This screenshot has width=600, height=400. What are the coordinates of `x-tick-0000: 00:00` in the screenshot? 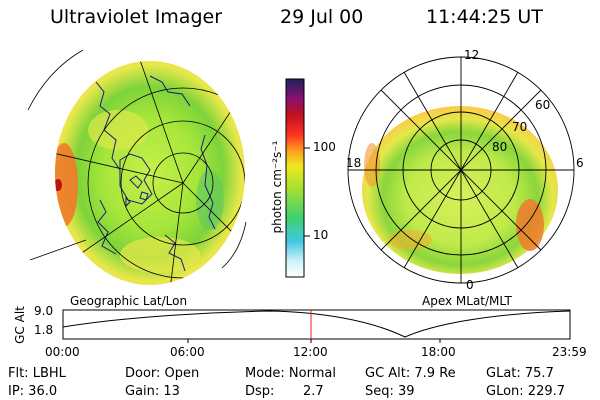 It's located at (62, 352).